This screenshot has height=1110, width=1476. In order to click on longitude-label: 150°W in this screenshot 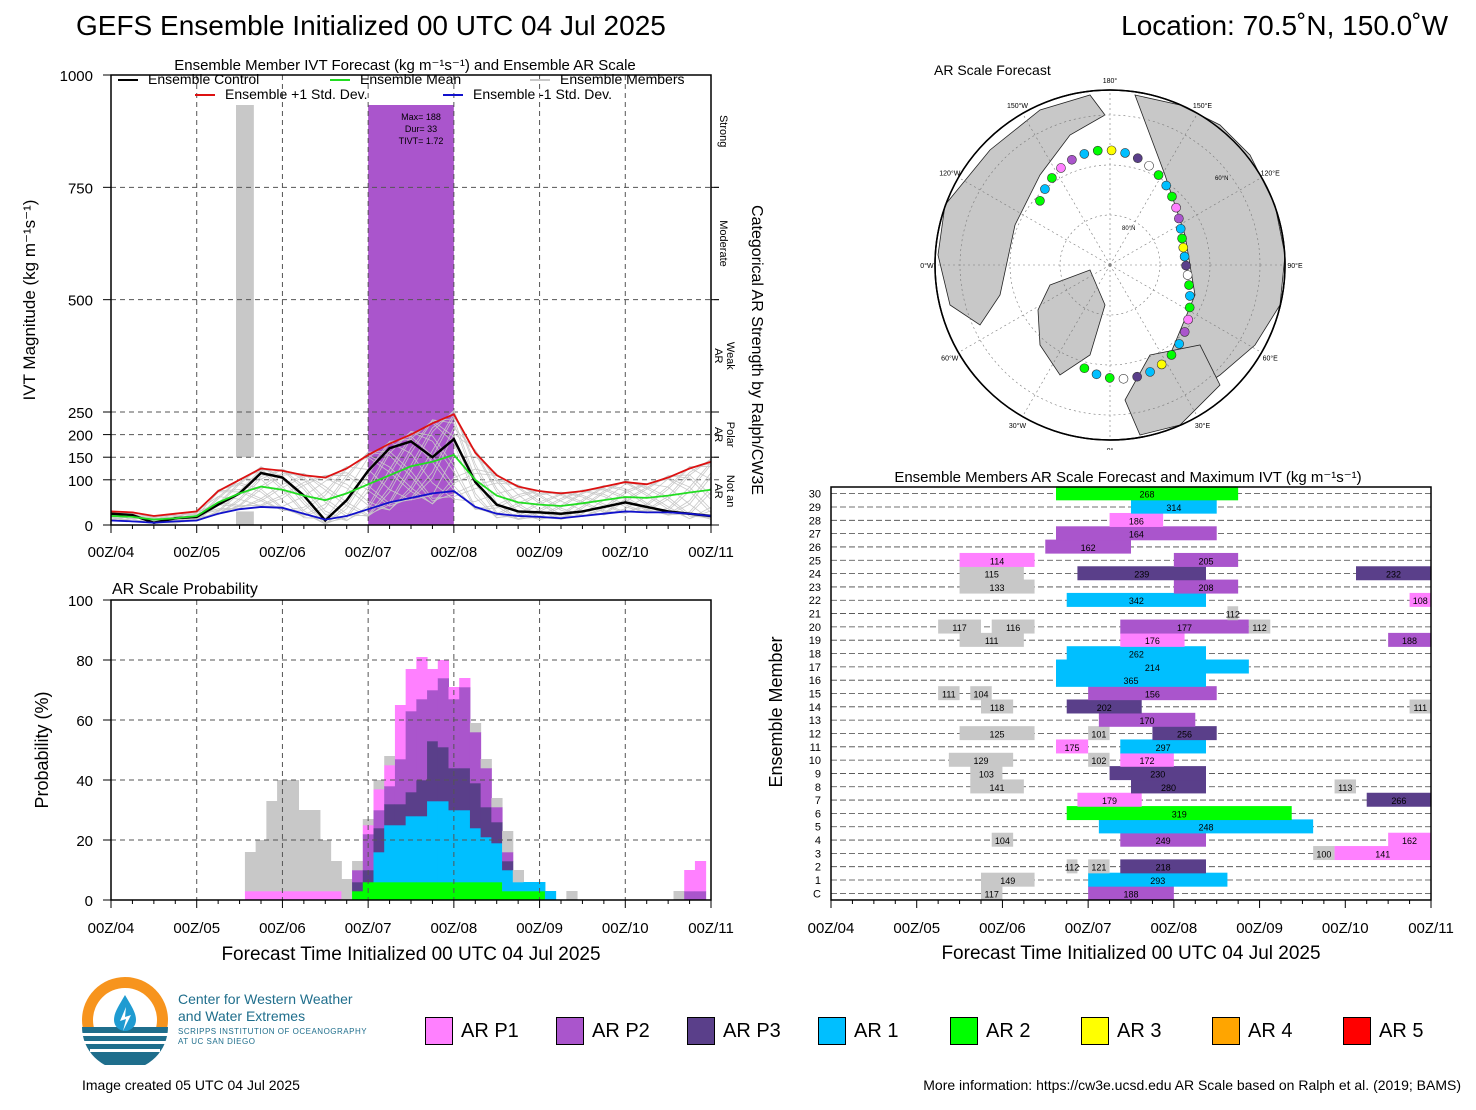, I will do `click(1017, 106)`.